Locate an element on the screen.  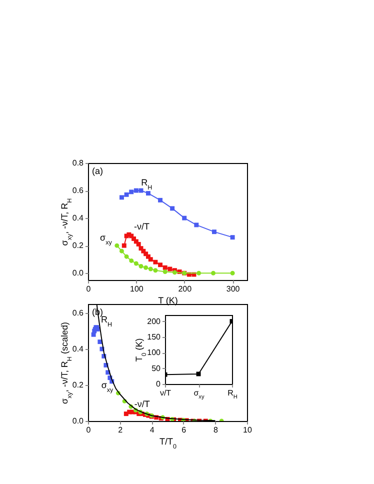
y-tick-label: 50 is located at coordinates (157, 368).